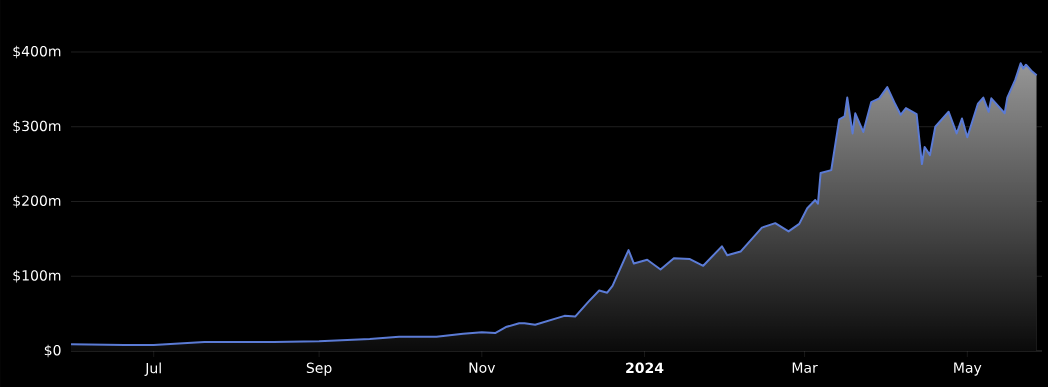 This screenshot has width=1048, height=387. Describe the element at coordinates (319, 369) in the screenshot. I see `x-tick-label: Sep` at that location.